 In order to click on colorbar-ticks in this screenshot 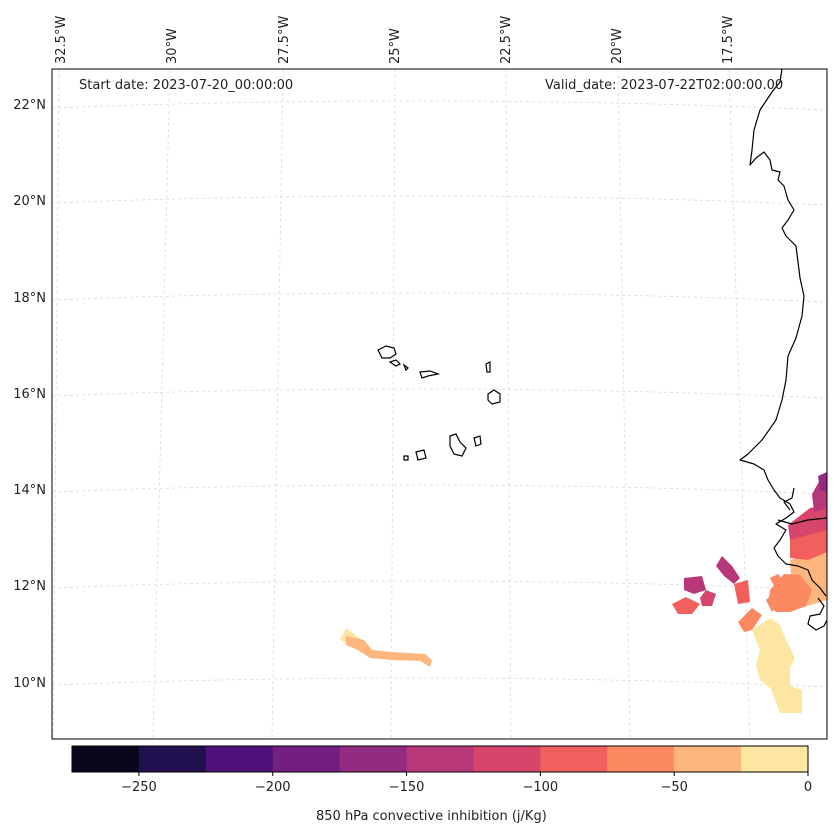, I will do `click(473, 774)`.